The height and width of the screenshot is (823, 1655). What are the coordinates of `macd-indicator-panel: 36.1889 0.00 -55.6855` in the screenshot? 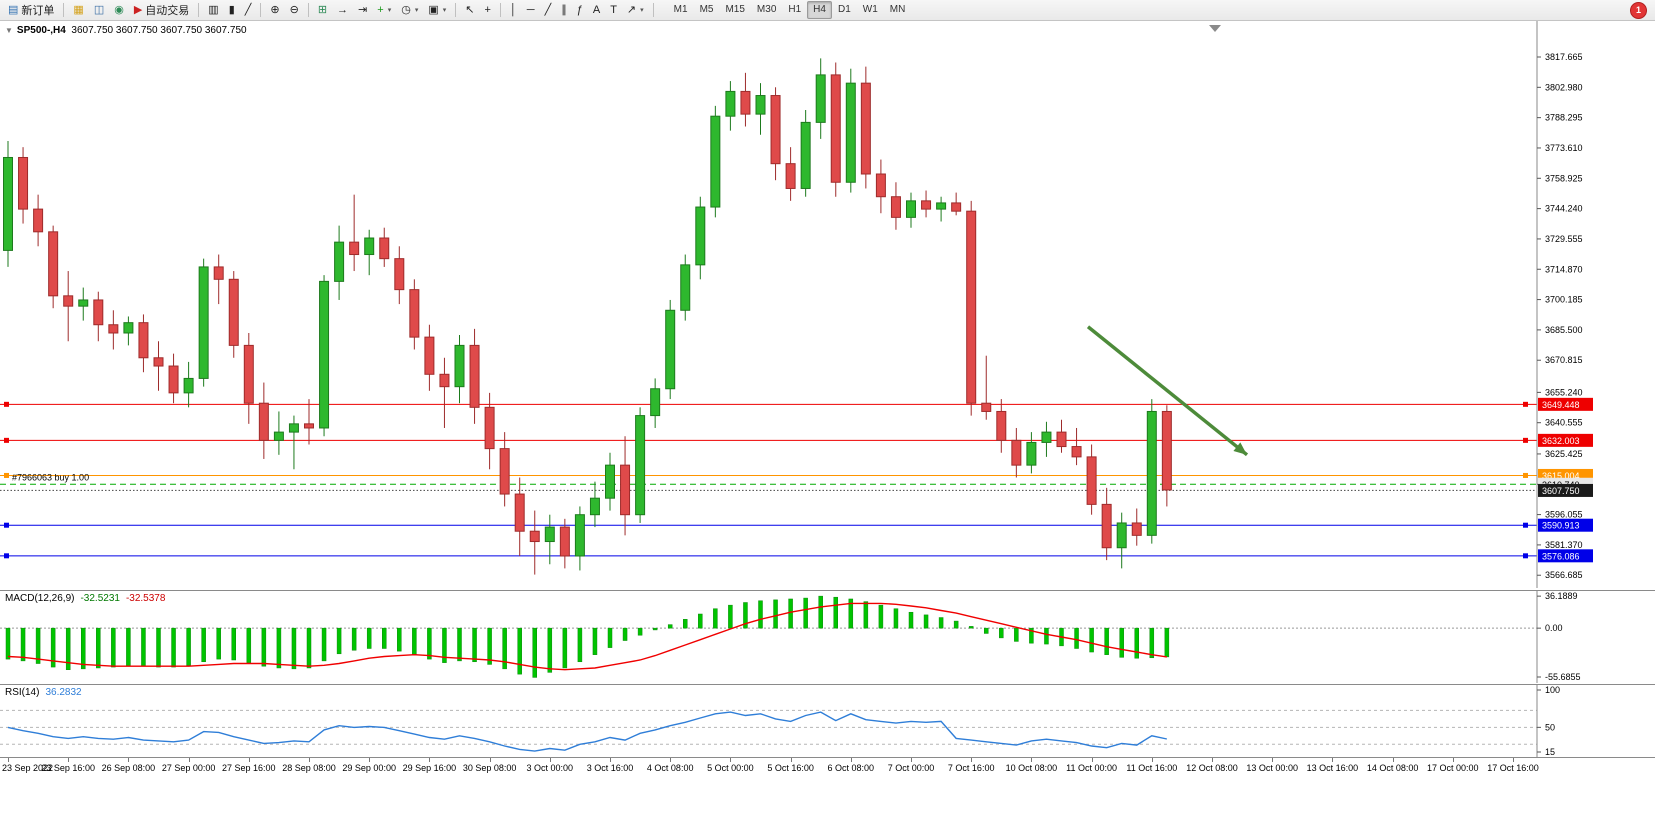 It's located at (827, 636).